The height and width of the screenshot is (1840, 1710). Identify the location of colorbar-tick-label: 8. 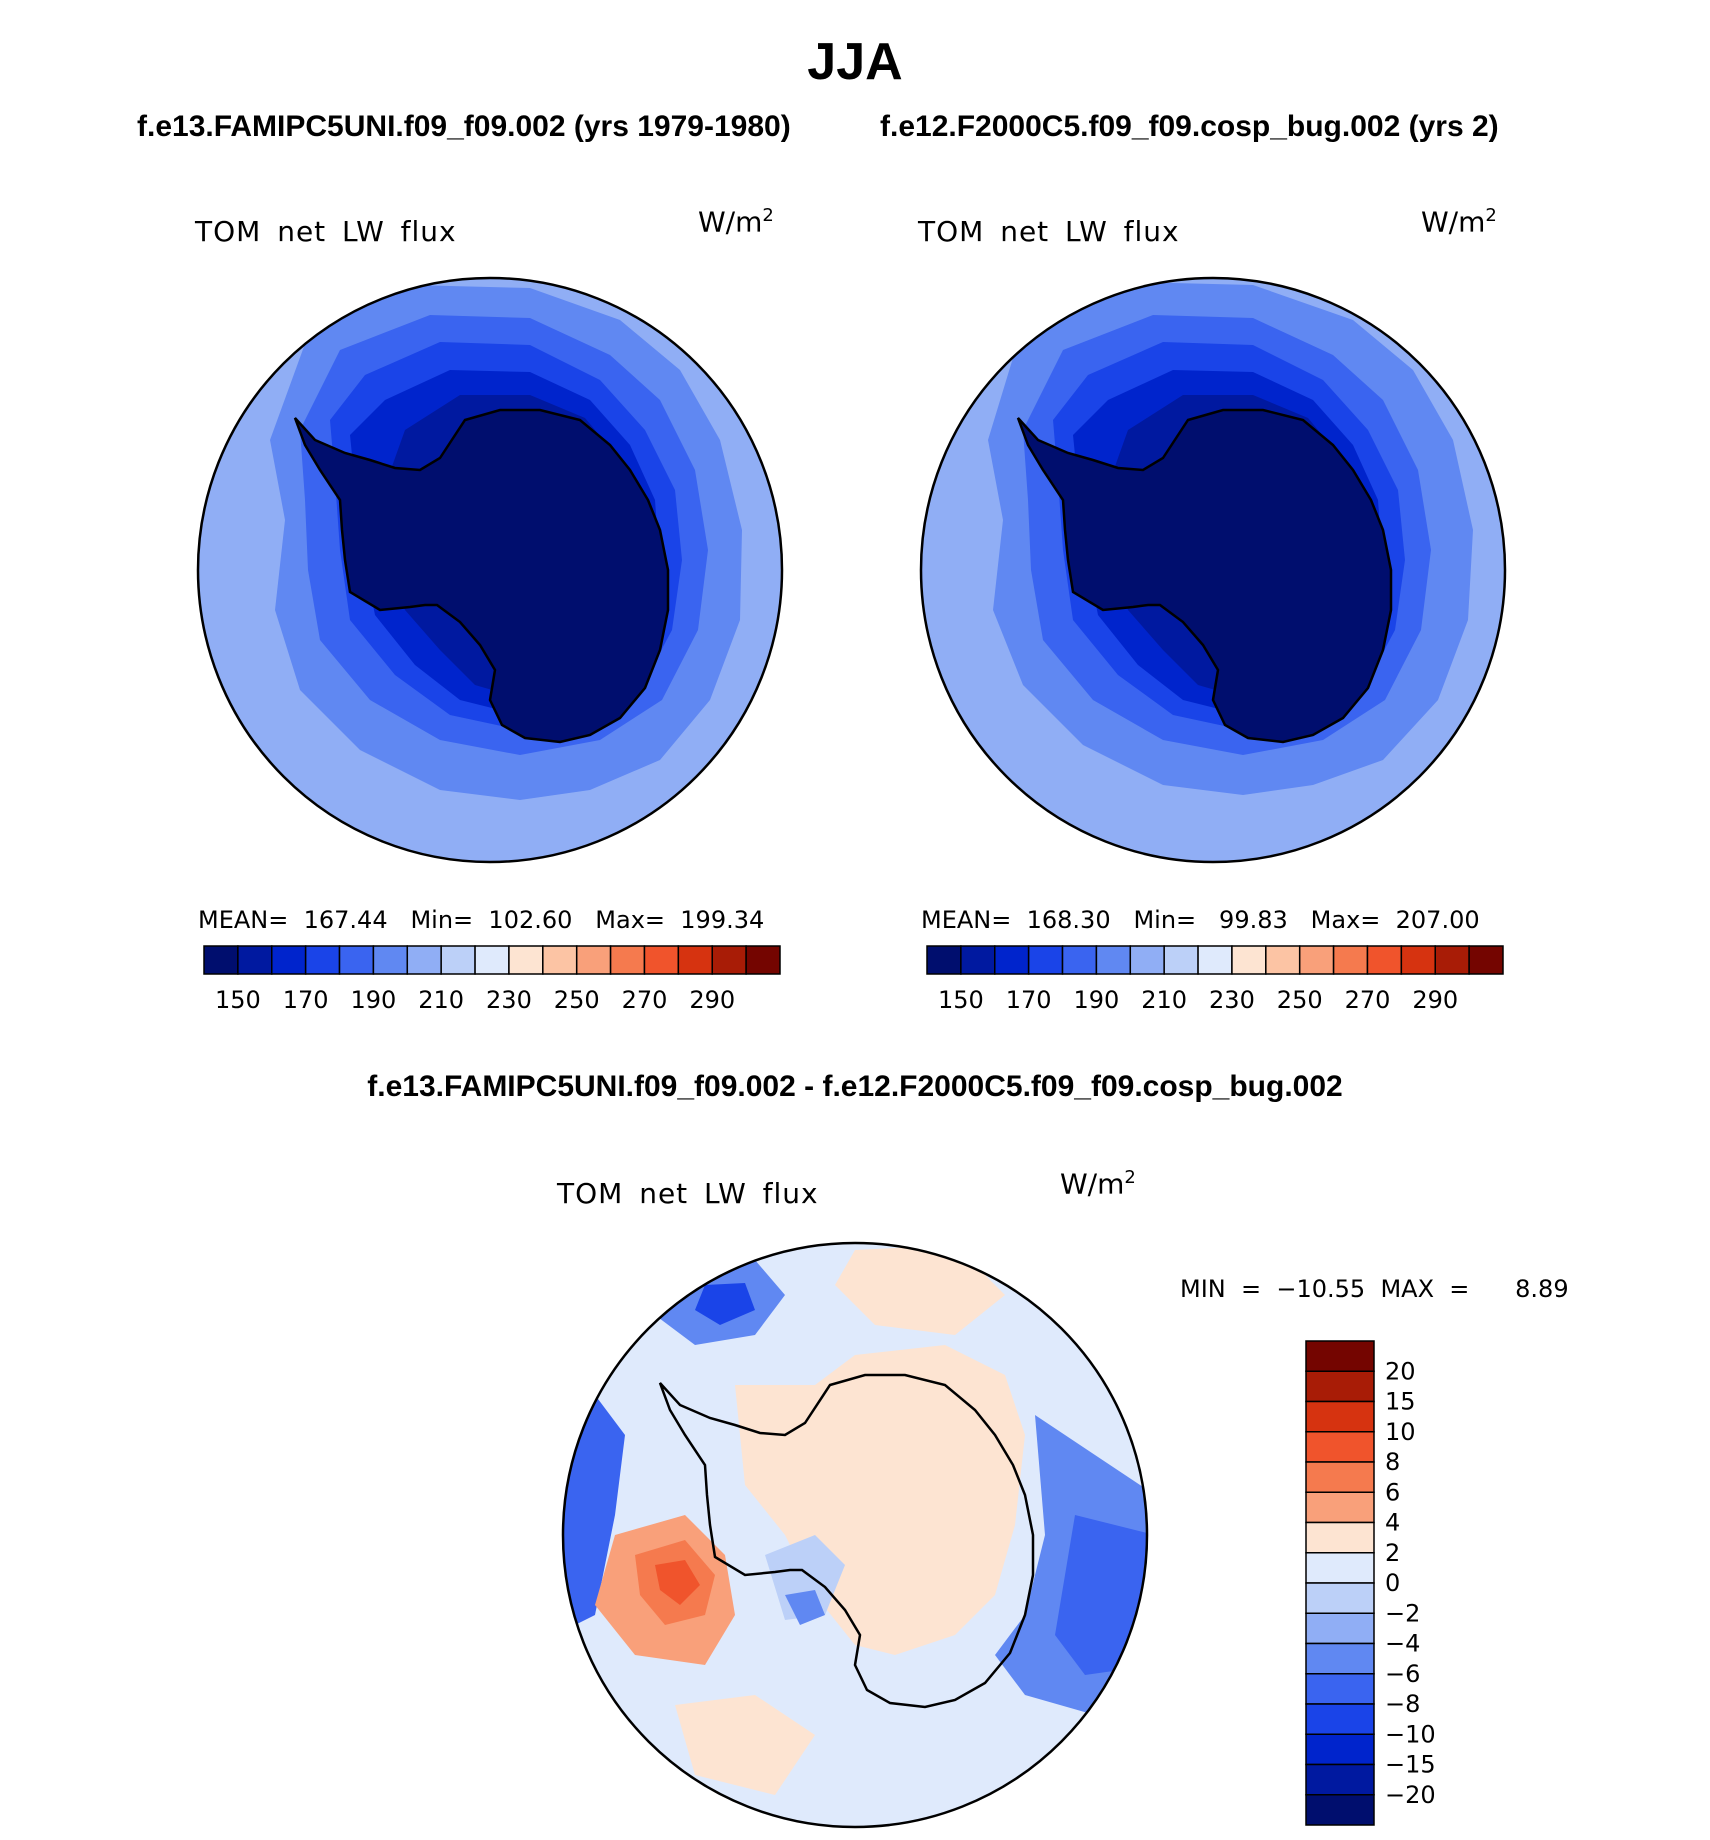
(1392, 1462).